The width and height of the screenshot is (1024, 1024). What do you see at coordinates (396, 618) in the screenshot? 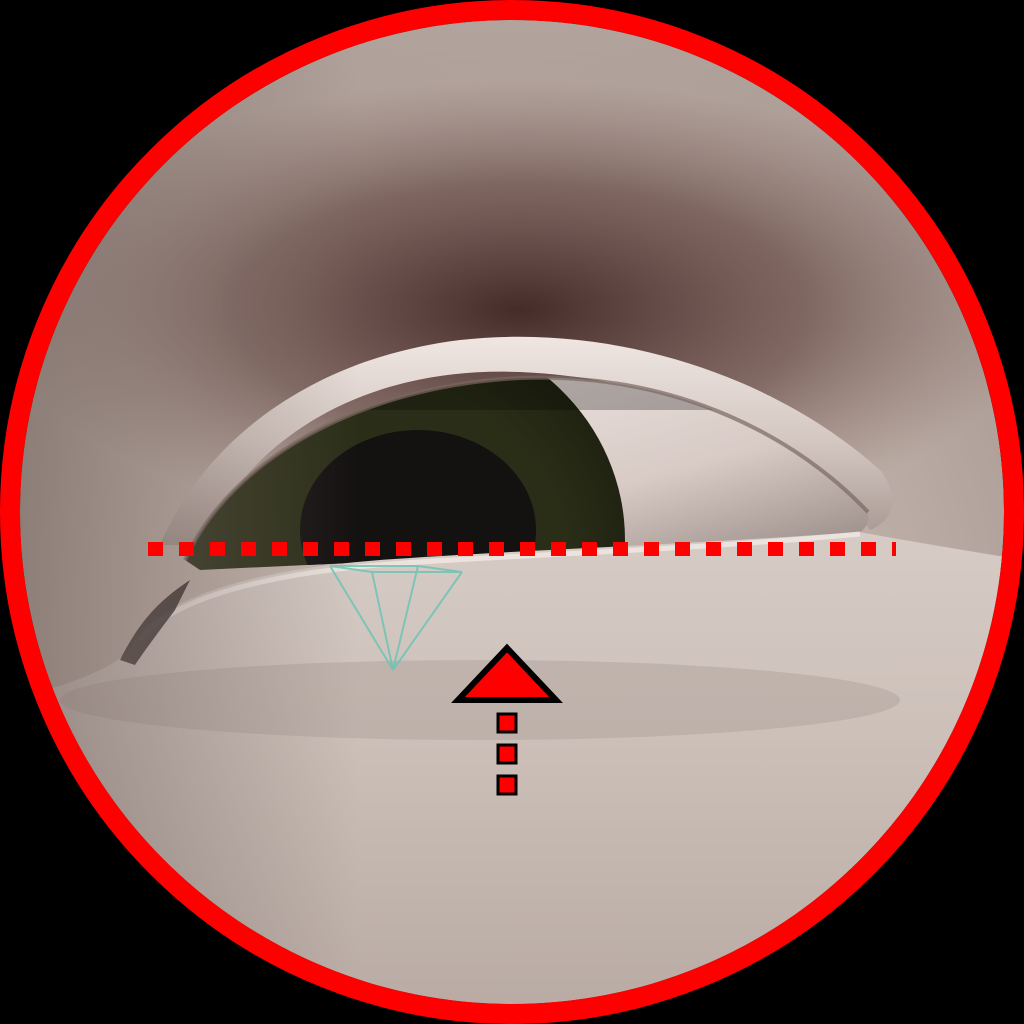
I see `camera-gizmo` at bounding box center [396, 618].